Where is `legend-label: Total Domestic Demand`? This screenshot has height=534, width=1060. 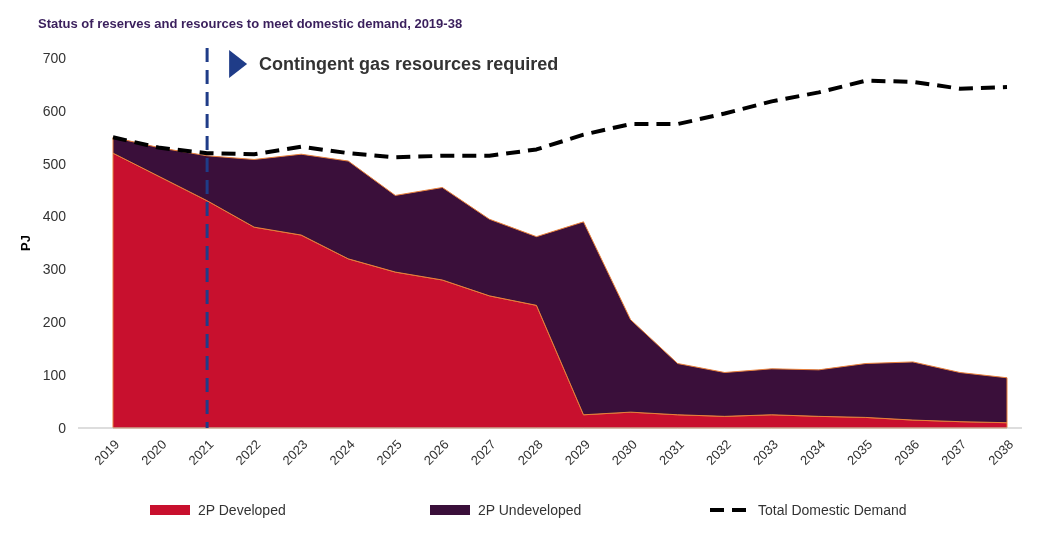
legend-label: Total Domestic Demand is located at coordinates (832, 509).